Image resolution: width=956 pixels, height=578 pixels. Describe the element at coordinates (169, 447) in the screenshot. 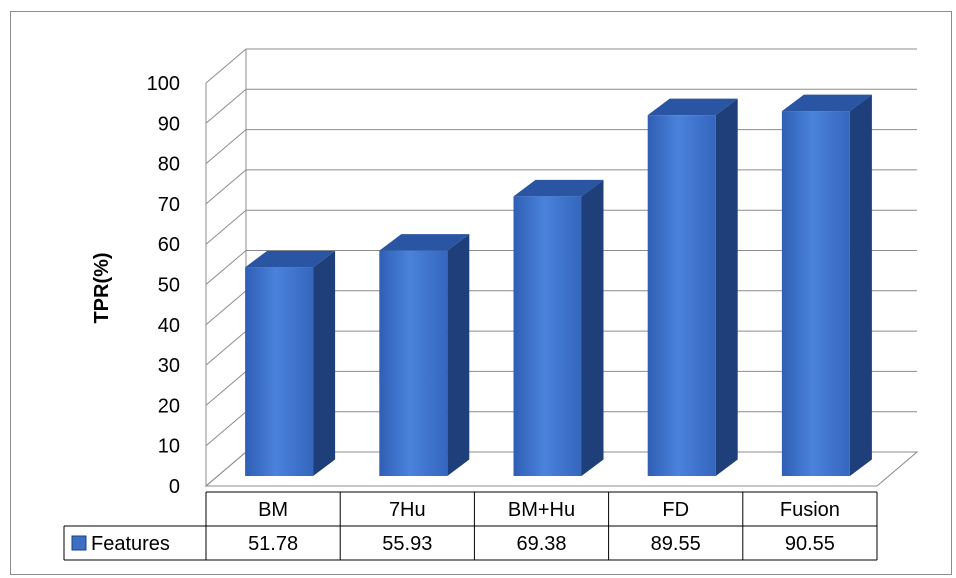

I see `y-tick-label: 10` at that location.